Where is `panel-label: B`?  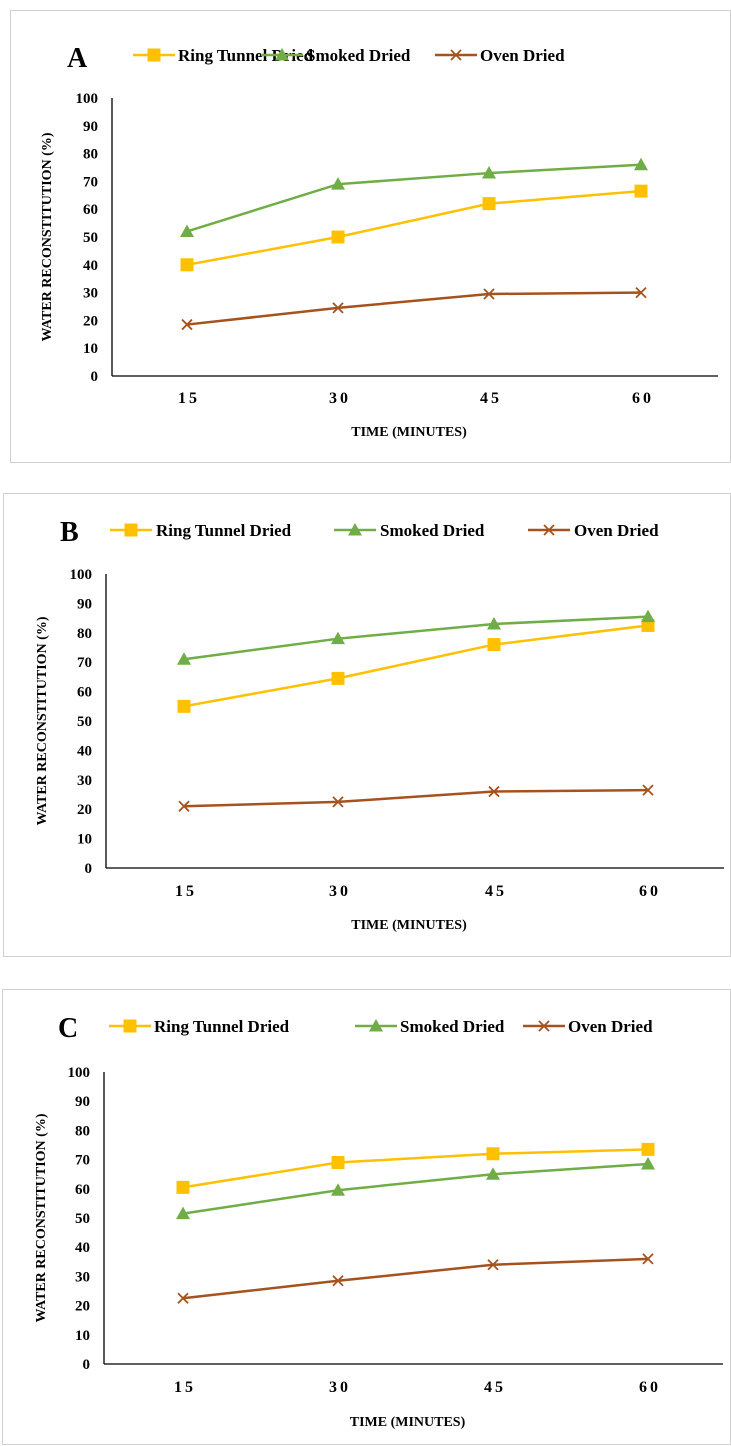 panel-label: B is located at coordinates (69, 532).